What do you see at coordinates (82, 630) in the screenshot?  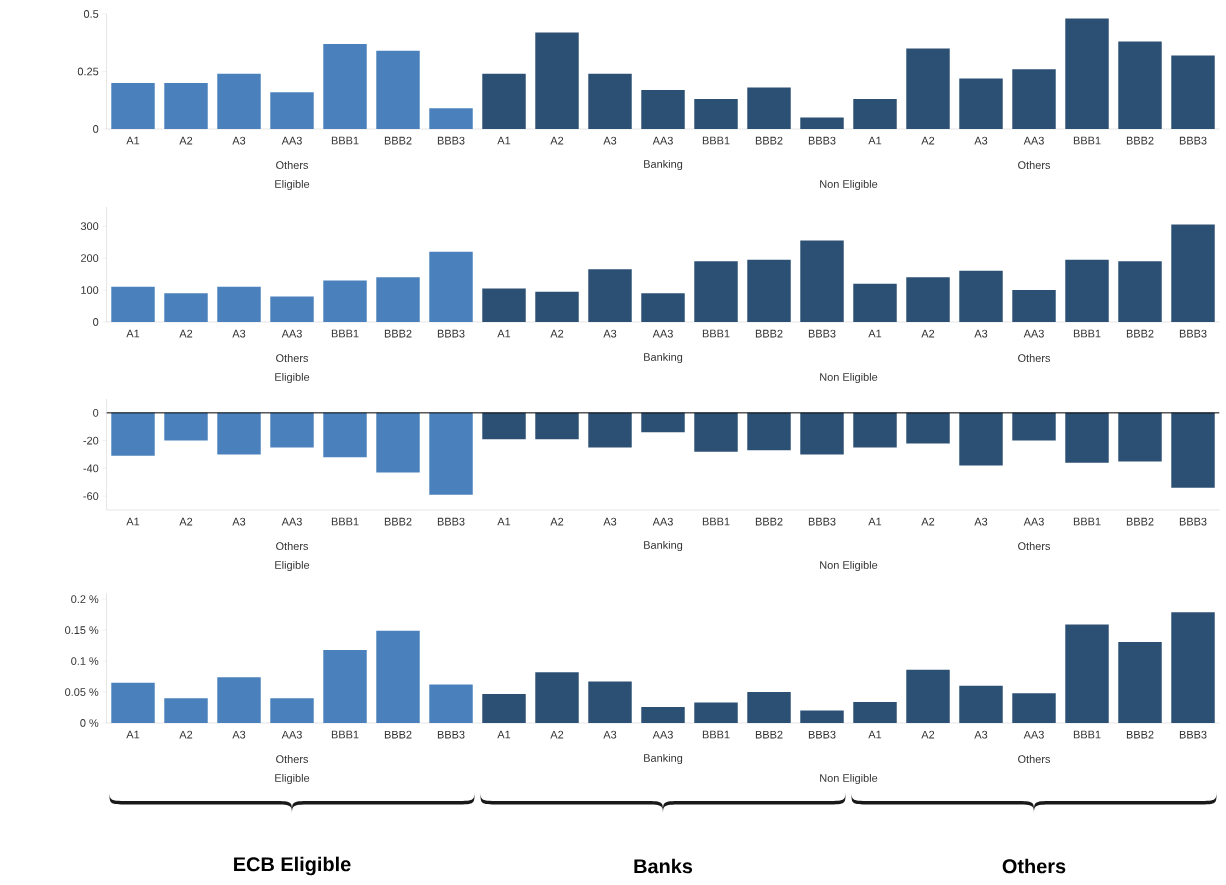 I see `y-tick-label: 0.15 %` at bounding box center [82, 630].